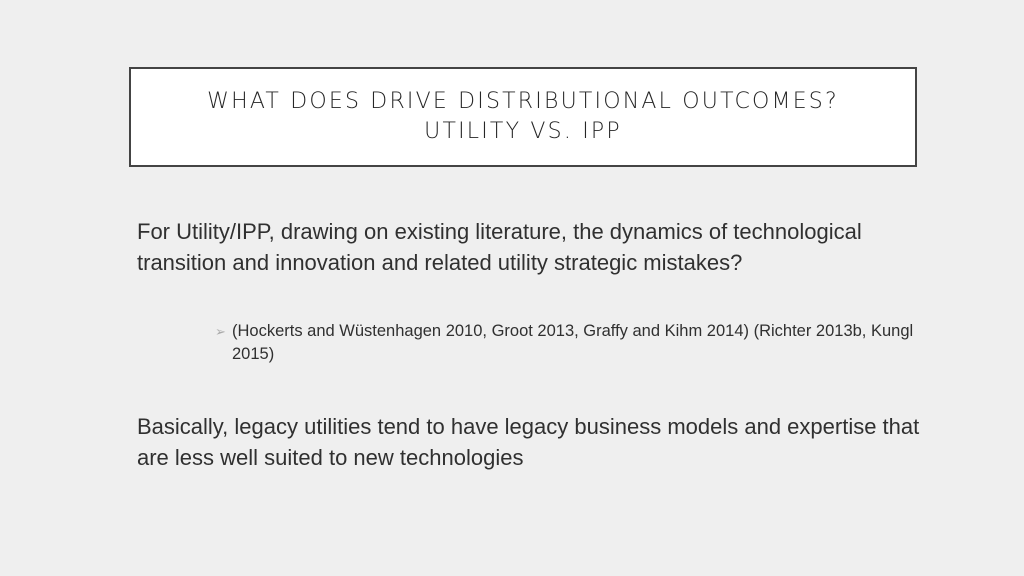  Describe the element at coordinates (523, 101) in the screenshot. I see `title-line-1: WHAT DOES DRIVE DISTRIBUTIONAL OUTCOMES?` at that location.